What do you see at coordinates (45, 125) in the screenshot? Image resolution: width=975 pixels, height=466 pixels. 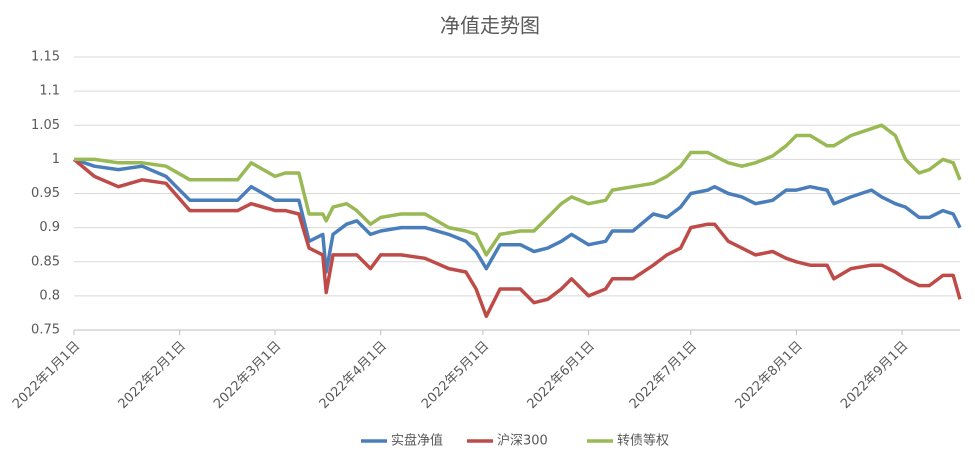 I see `y-tick-label: 1.05` at bounding box center [45, 125].